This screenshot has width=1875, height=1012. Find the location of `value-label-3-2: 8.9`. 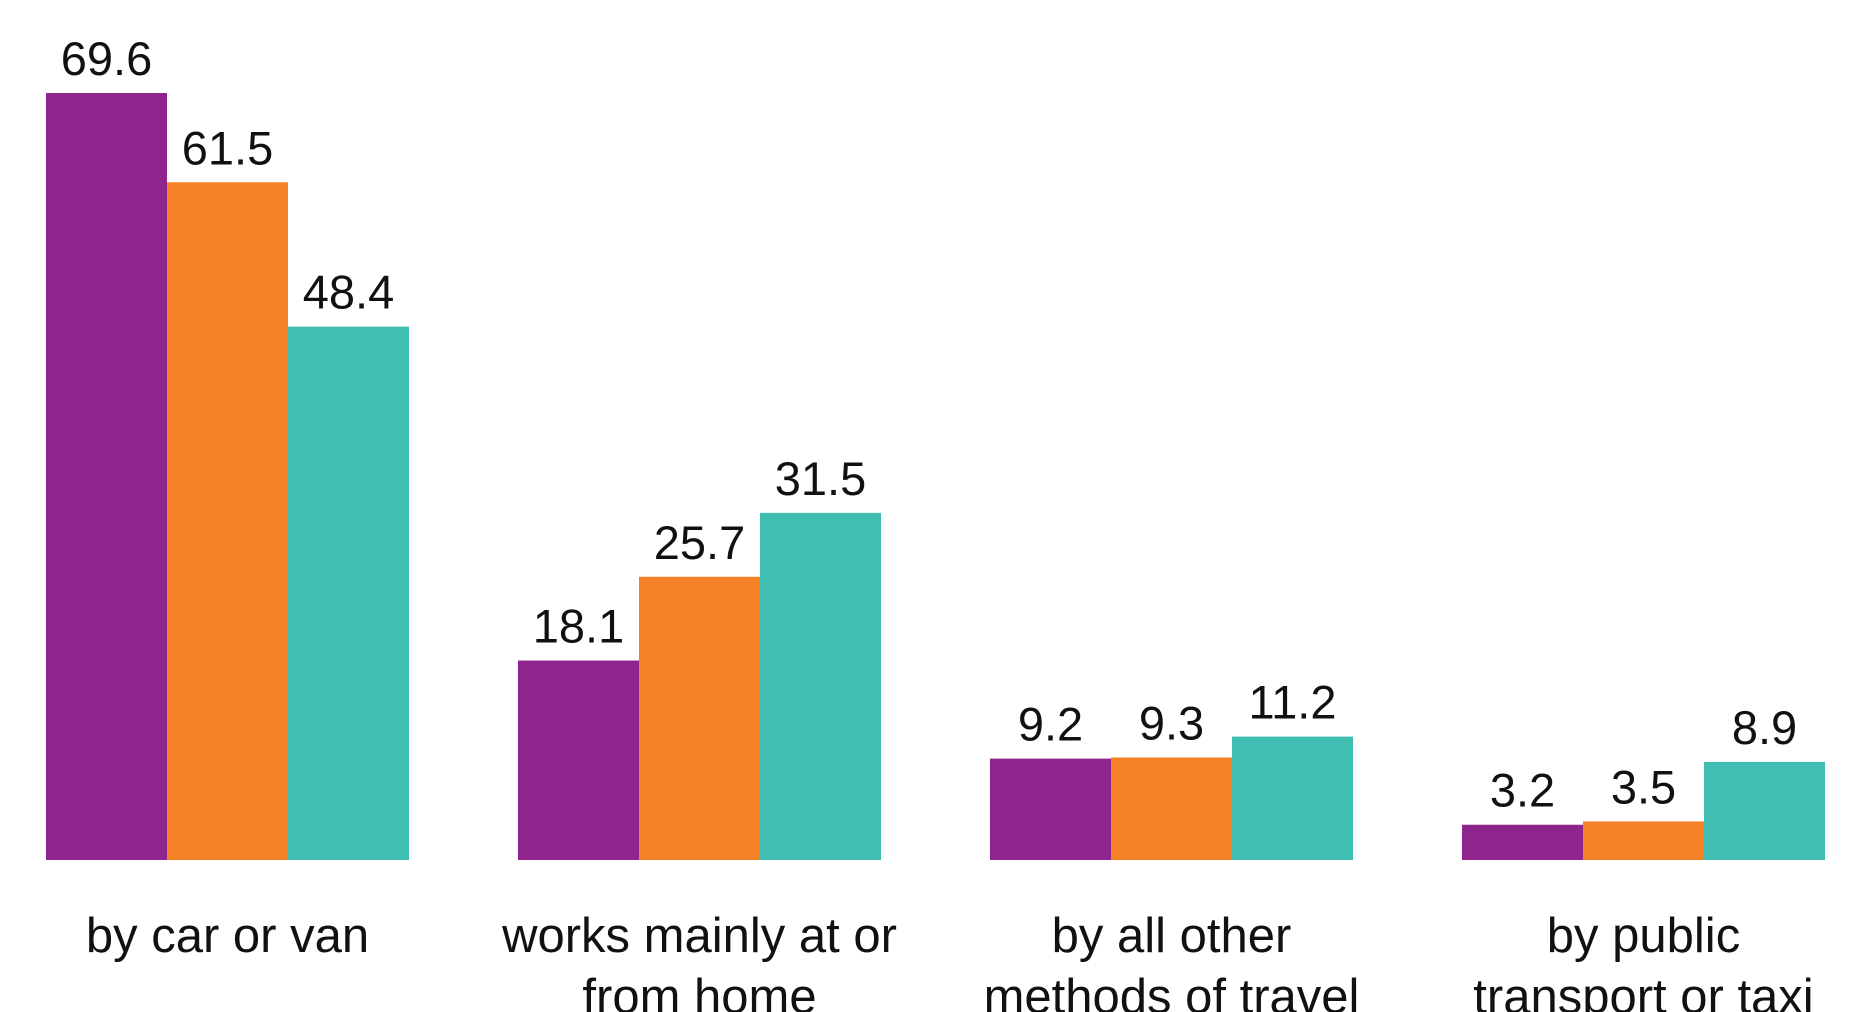

value-label-3-2: 8.9 is located at coordinates (1764, 727).